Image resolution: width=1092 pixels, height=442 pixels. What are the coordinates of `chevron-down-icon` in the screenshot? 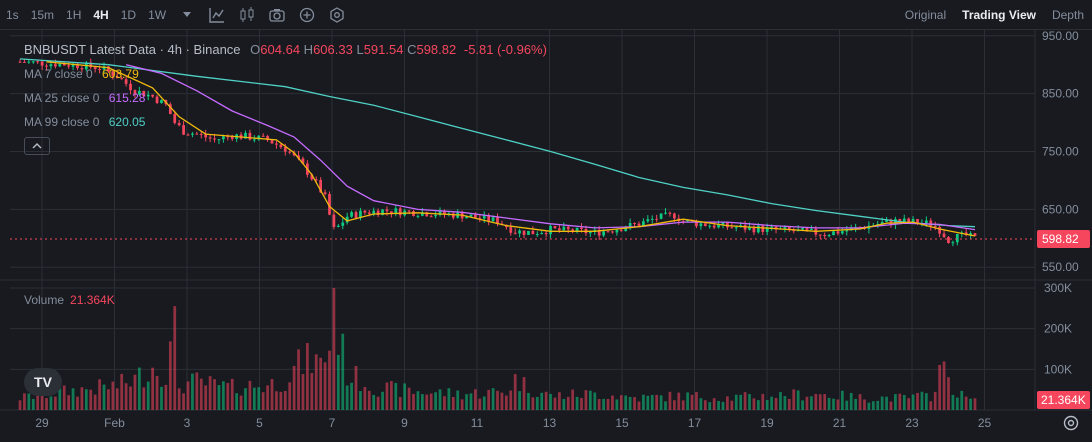 It's located at (187, 15).